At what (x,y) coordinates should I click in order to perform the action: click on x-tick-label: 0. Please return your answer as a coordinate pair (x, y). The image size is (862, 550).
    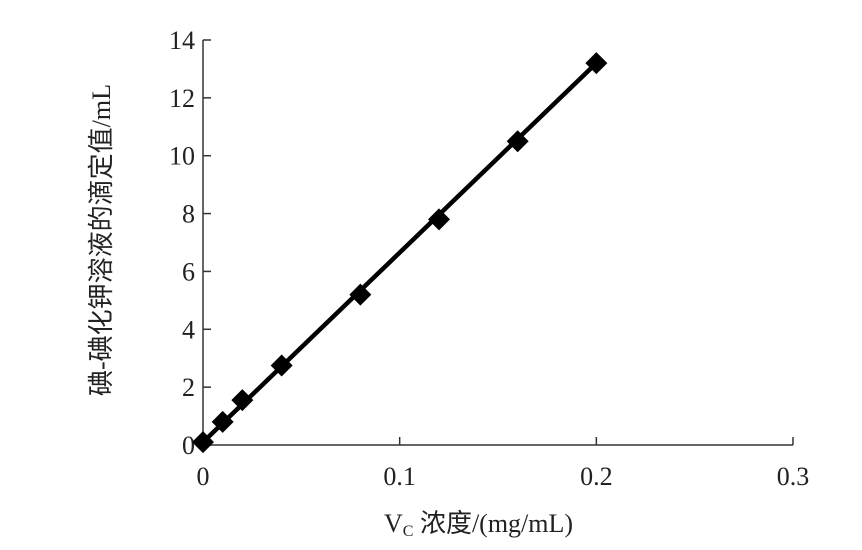
    Looking at the image, I should click on (203, 476).